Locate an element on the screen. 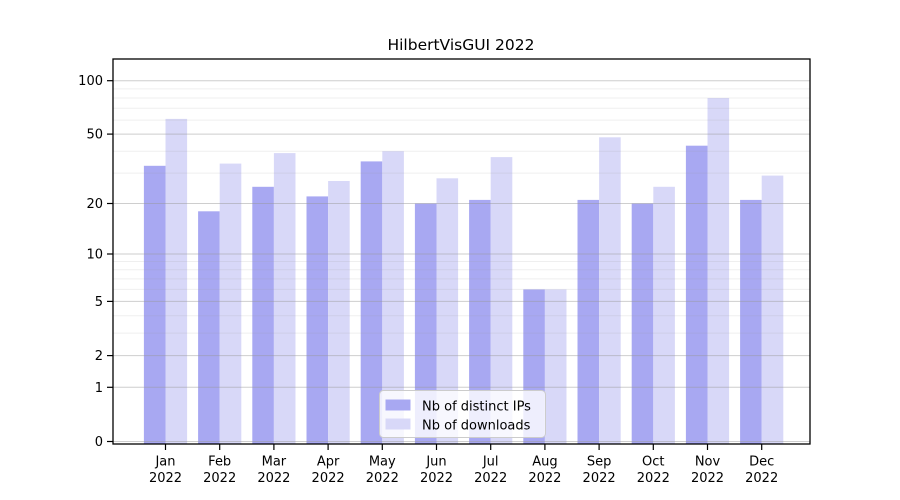  y-tick-label-10: 10 is located at coordinates (94, 255).